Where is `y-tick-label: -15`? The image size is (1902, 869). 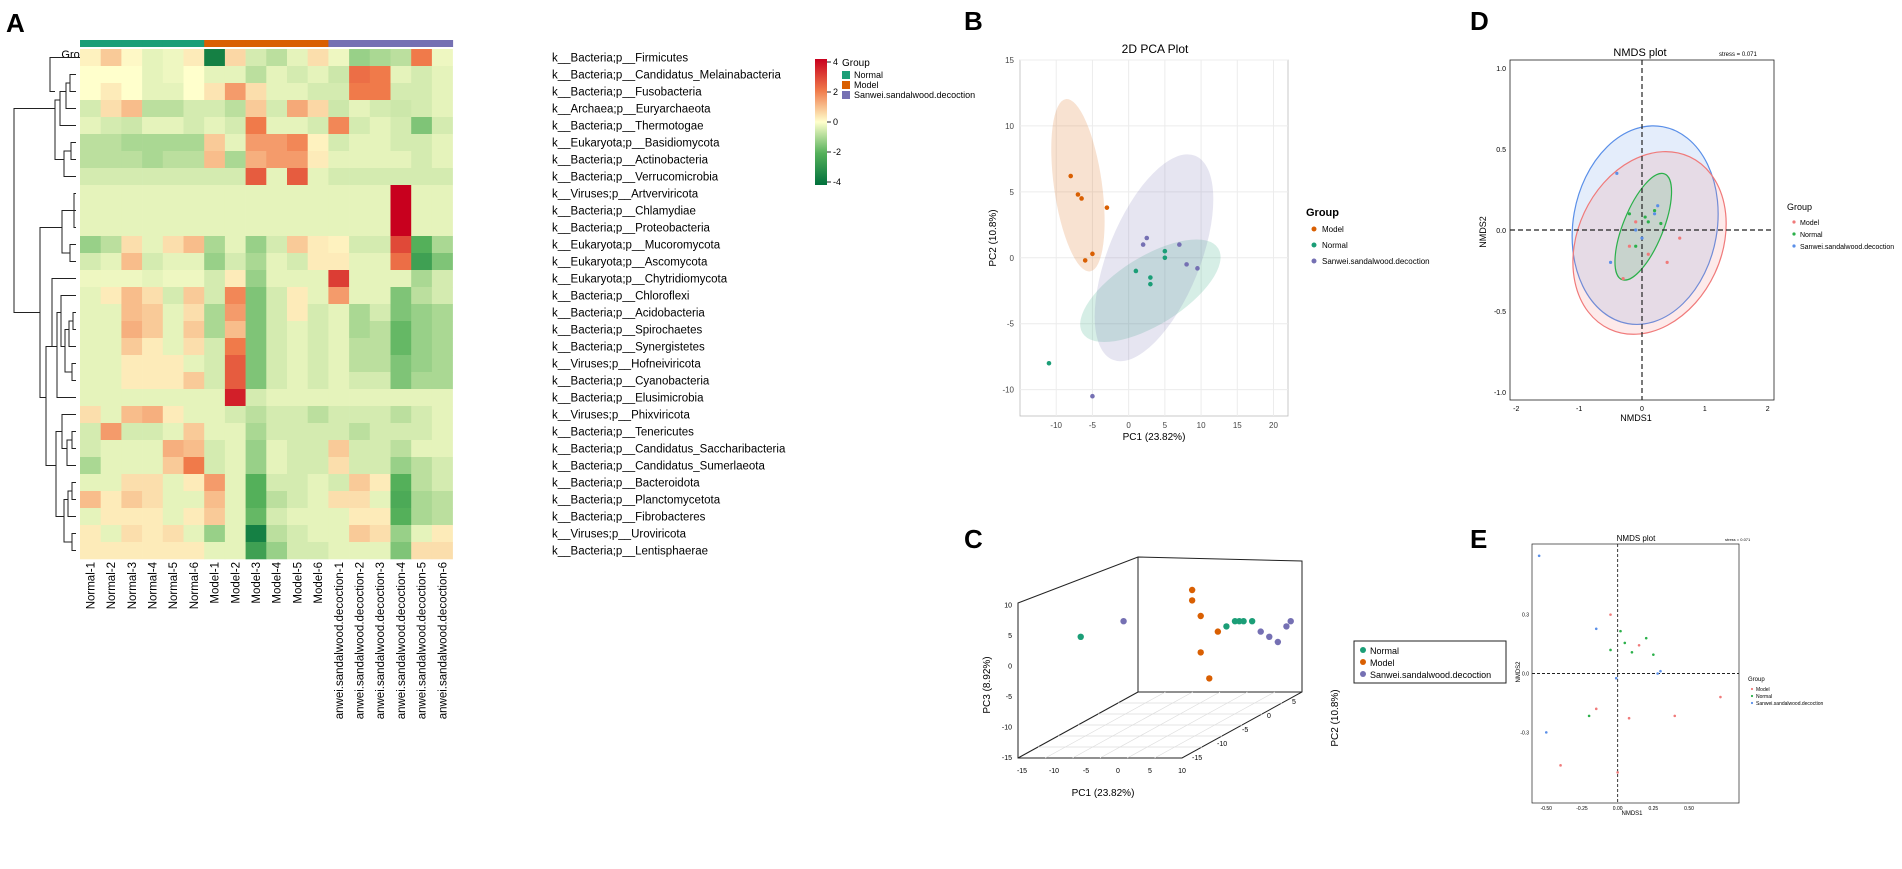 y-tick-label: -15 is located at coordinates (1007, 758).